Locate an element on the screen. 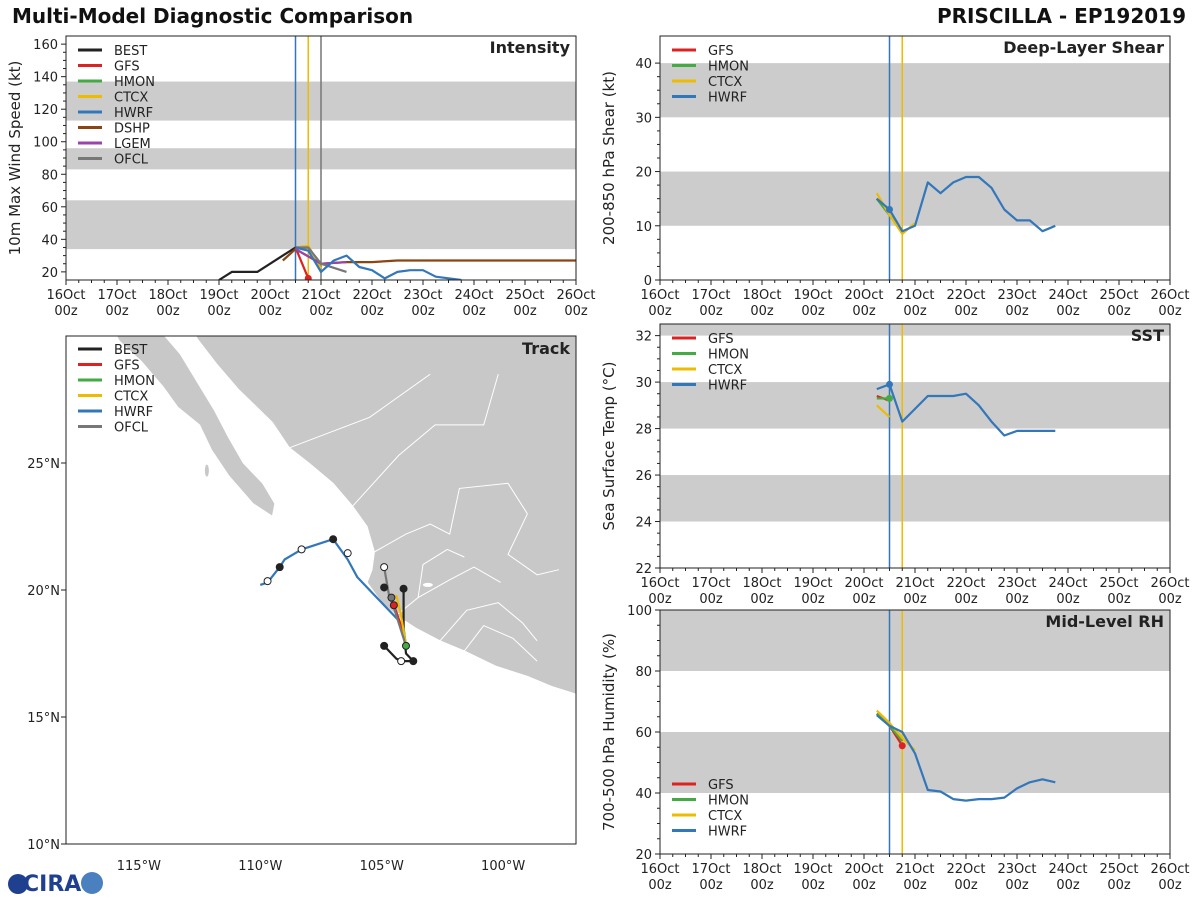  intensity-series-gfs is located at coordinates (302, 263).